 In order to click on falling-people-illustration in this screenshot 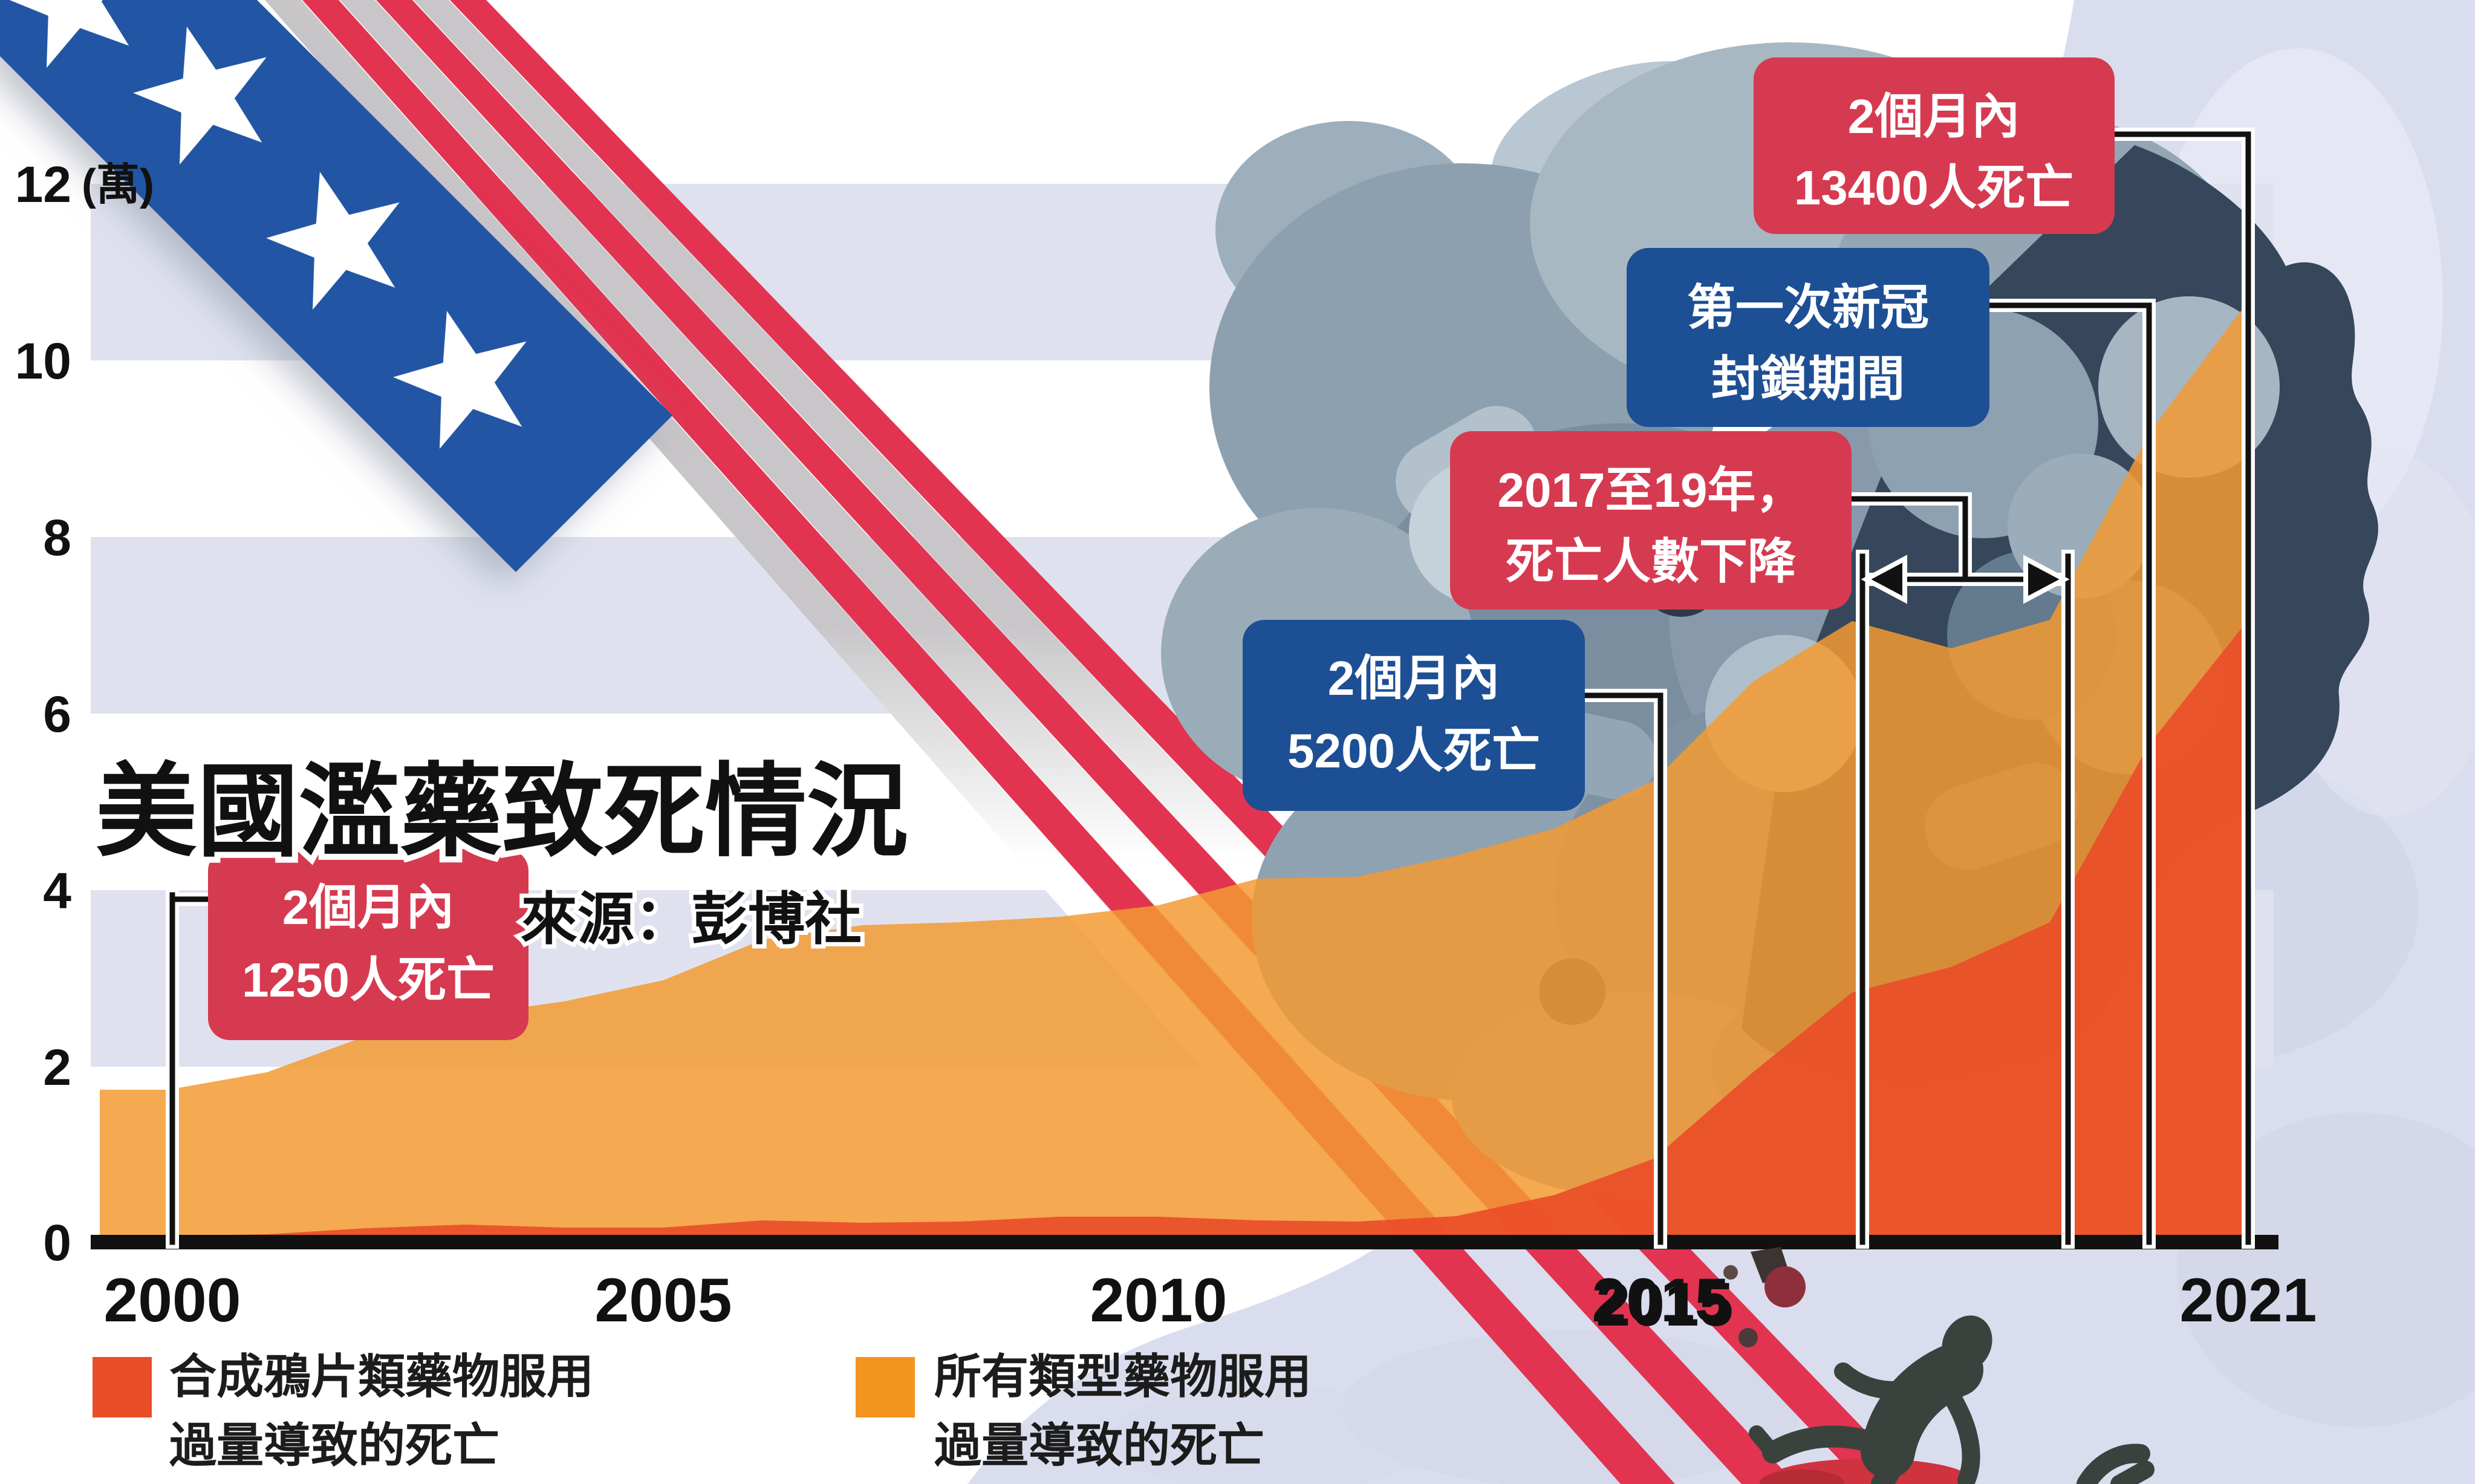, I will do `click(1939, 1365)`.